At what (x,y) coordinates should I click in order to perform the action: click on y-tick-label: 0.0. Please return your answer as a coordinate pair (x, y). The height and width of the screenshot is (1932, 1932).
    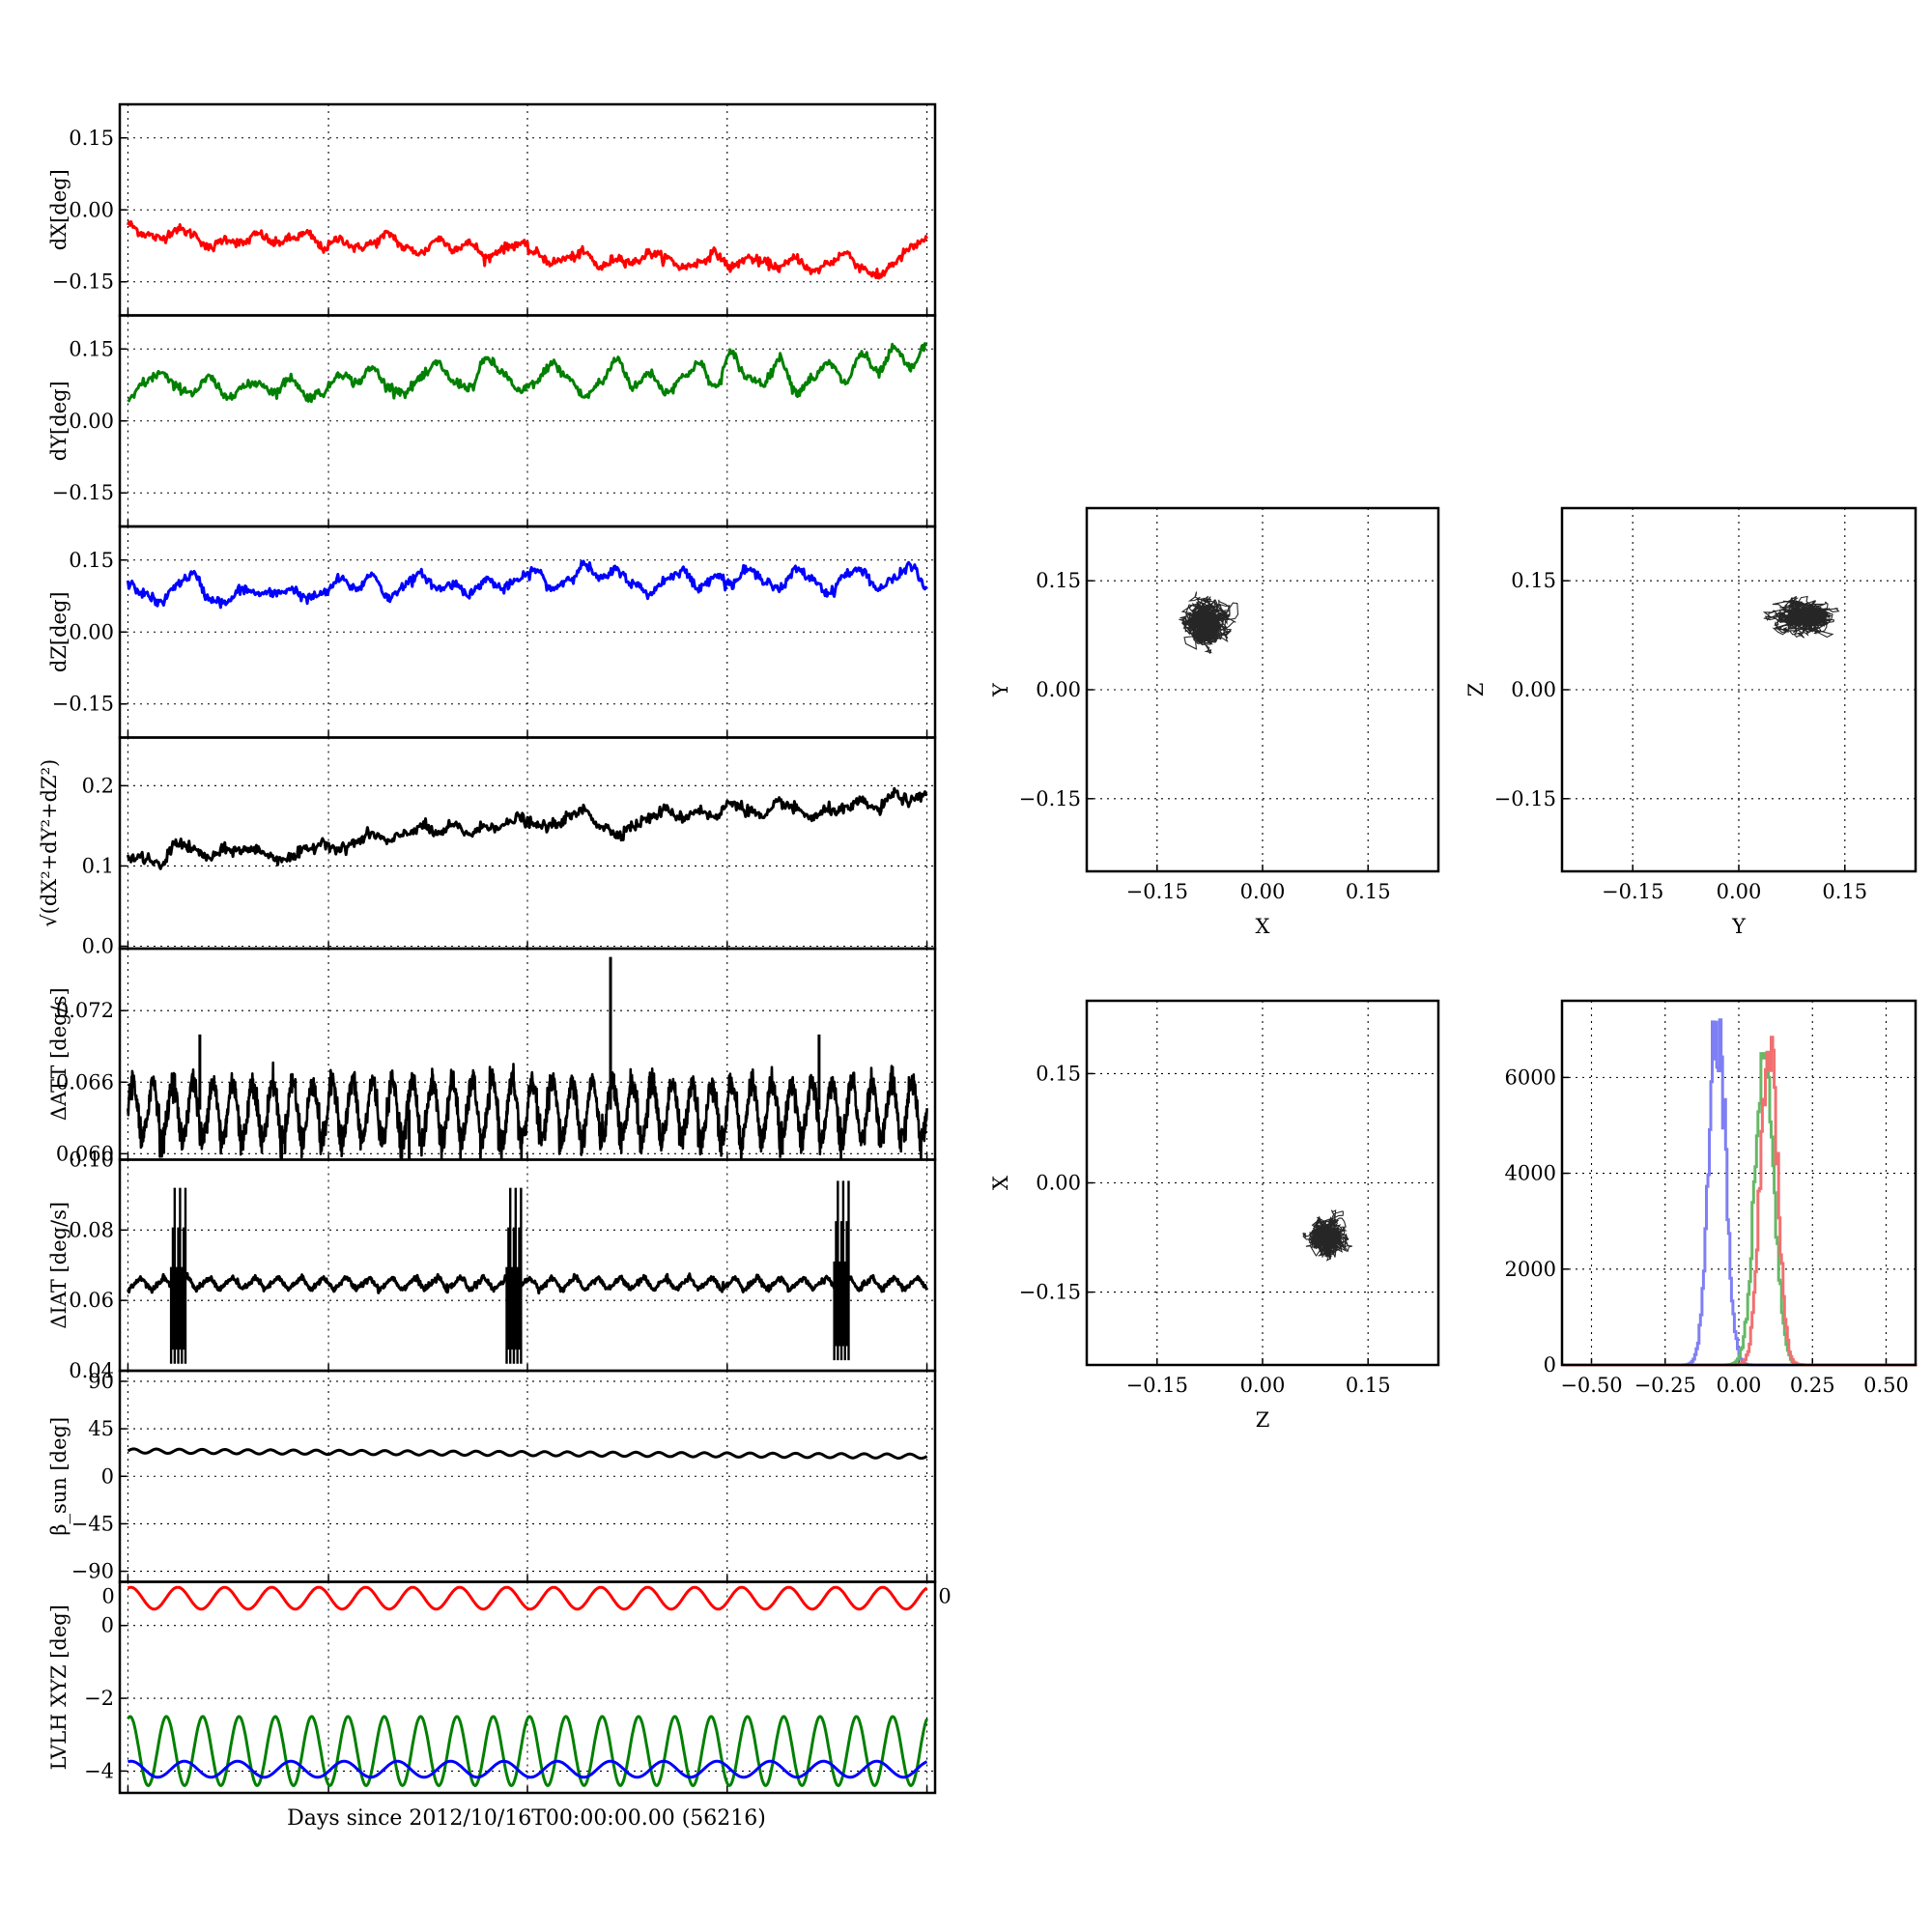
    Looking at the image, I should click on (98, 946).